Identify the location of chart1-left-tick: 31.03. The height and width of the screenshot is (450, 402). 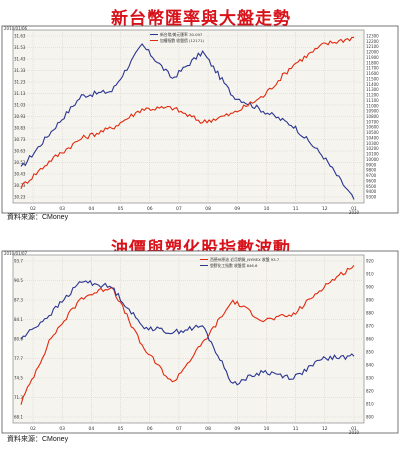
(20, 105).